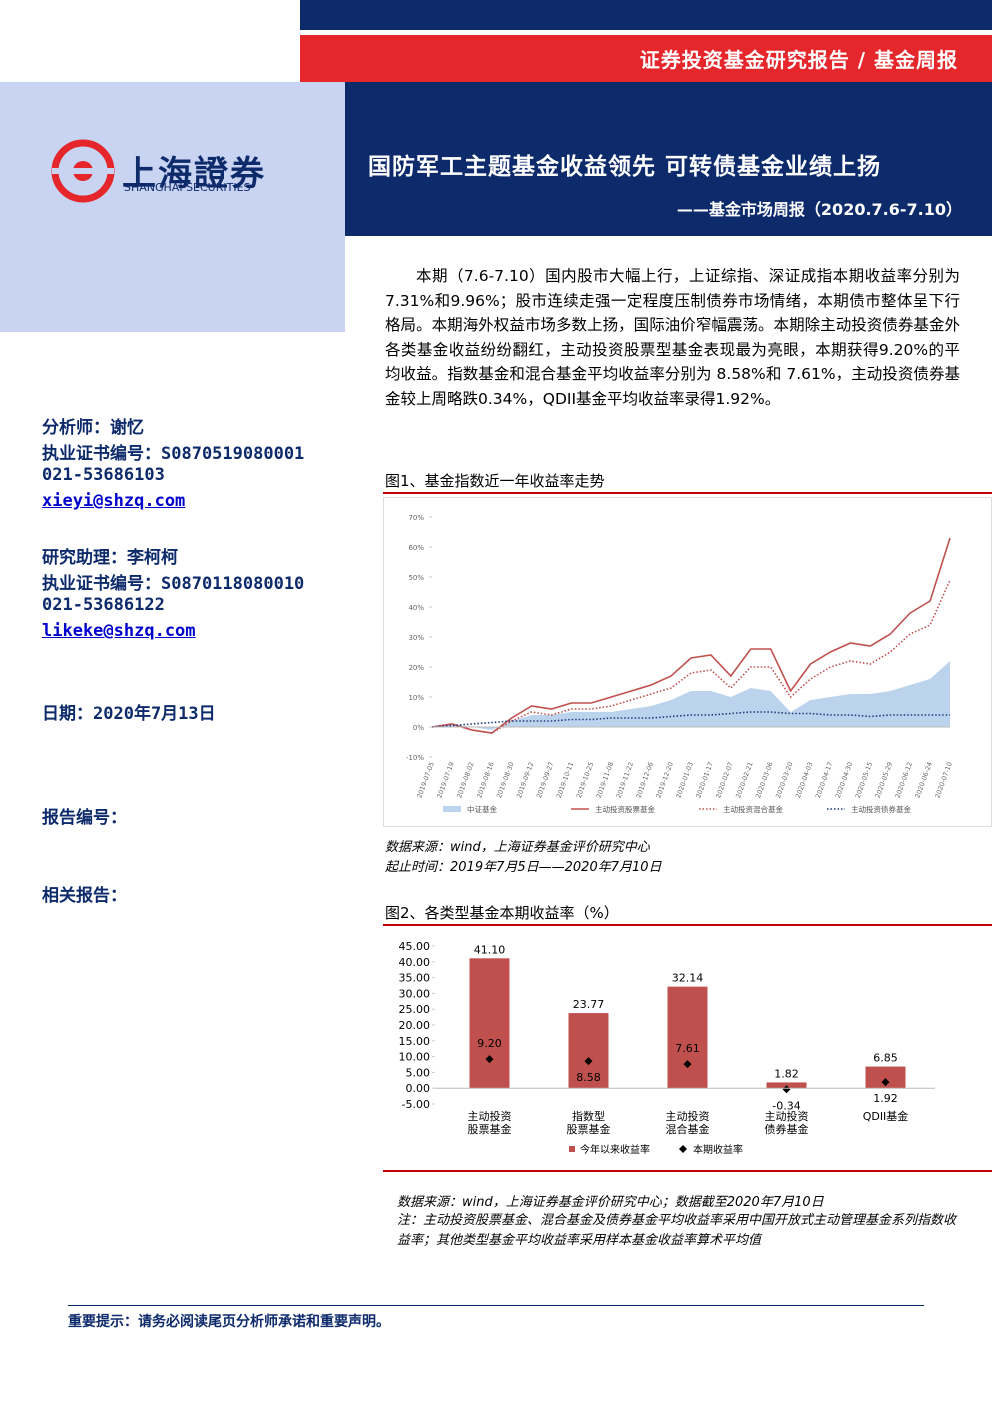 Image resolution: width=992 pixels, height=1403 pixels. I want to click on y-tick-label: 25.00, so click(415, 1009).